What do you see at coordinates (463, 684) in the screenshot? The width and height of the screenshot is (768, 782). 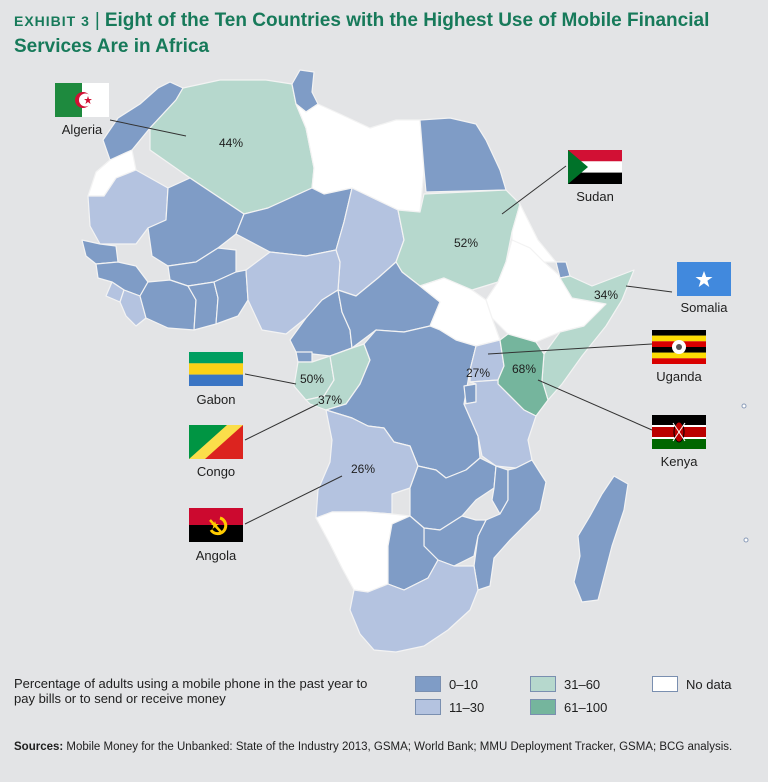 I see `legend-label-0-10: 0–10` at bounding box center [463, 684].